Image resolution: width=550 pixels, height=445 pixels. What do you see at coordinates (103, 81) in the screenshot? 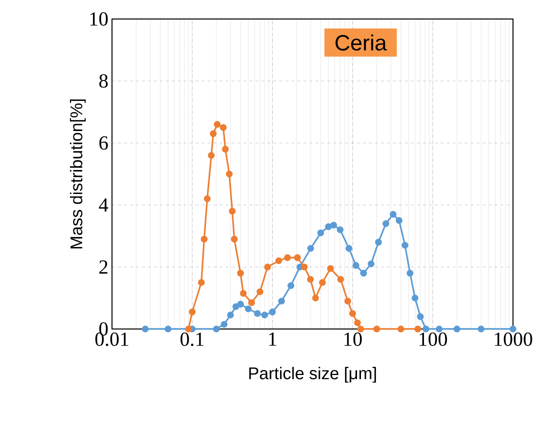
I see `y-tick-label: 8` at bounding box center [103, 81].